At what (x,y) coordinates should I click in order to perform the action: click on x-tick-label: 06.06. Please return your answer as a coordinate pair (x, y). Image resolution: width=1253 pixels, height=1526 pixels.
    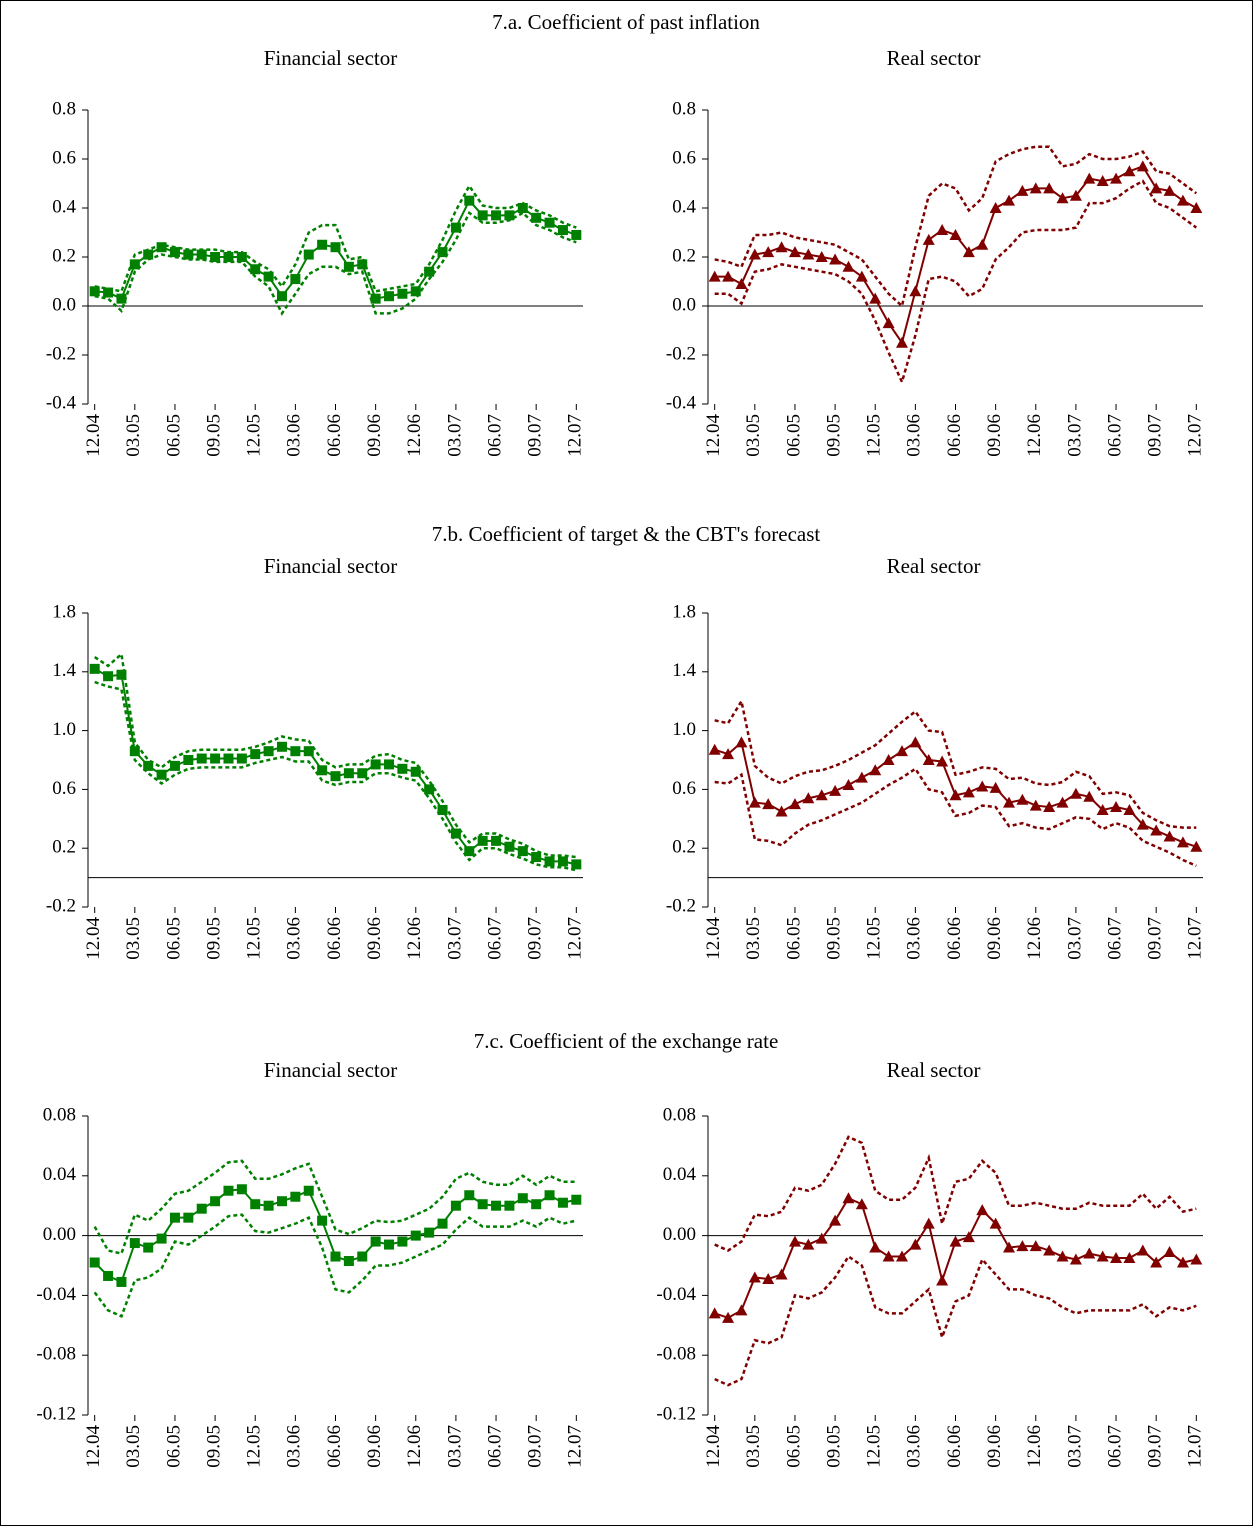
    Looking at the image, I should click on (954, 938).